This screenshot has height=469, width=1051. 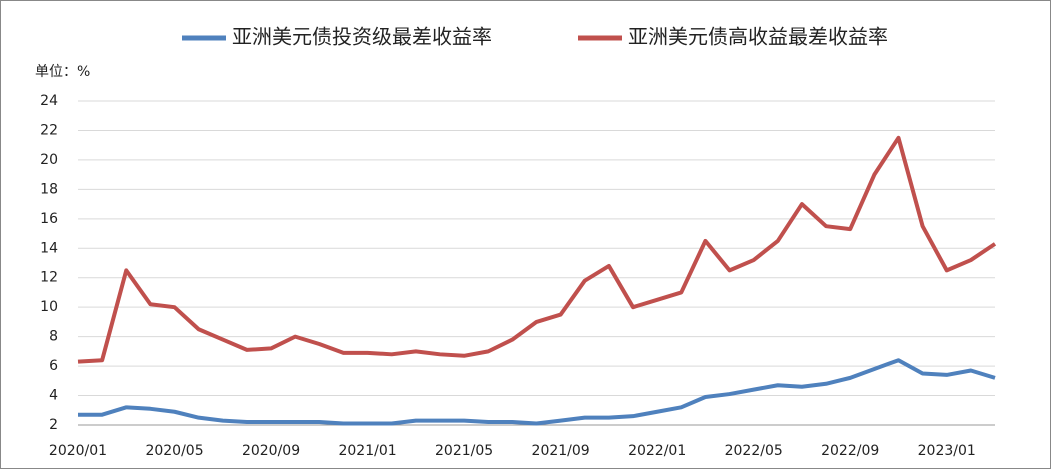 What do you see at coordinates (657, 451) in the screenshot?
I see `x-tick-label: 2022/01` at bounding box center [657, 451].